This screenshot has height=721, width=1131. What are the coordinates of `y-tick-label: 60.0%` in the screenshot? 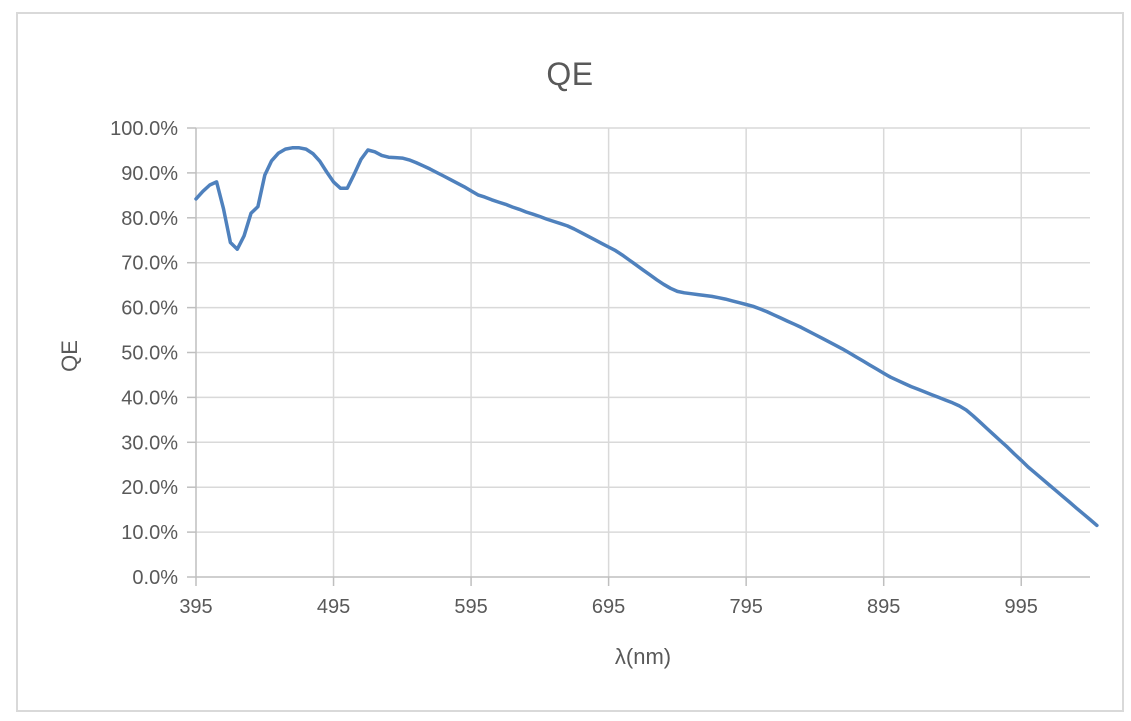 It's located at (149, 309).